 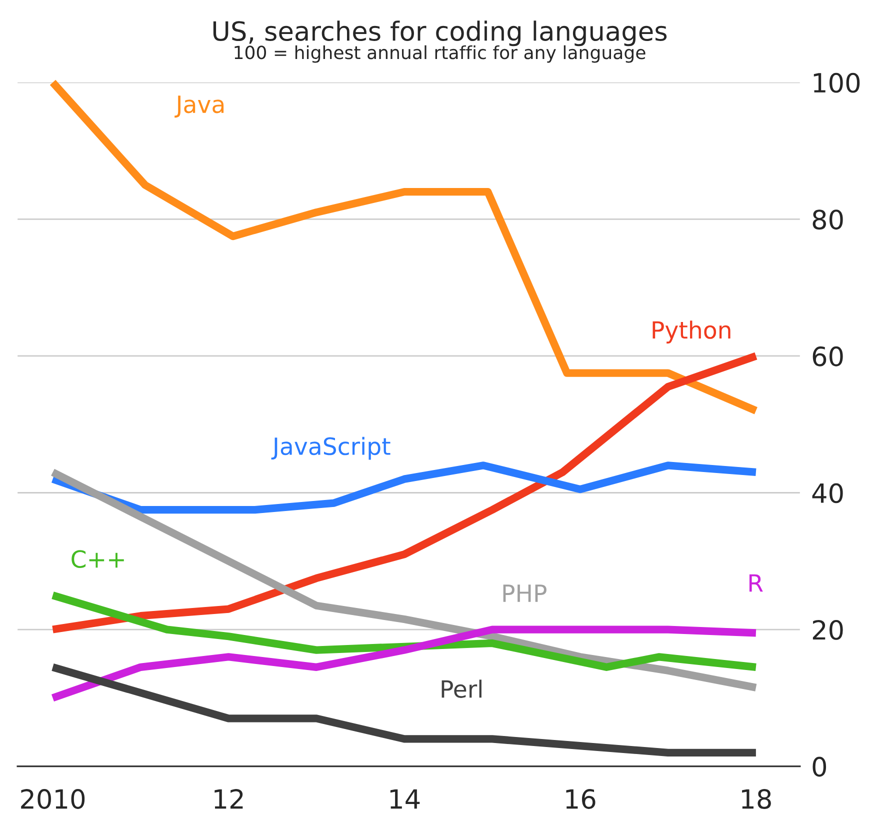 I want to click on text: Java, so click(x=199, y=107).